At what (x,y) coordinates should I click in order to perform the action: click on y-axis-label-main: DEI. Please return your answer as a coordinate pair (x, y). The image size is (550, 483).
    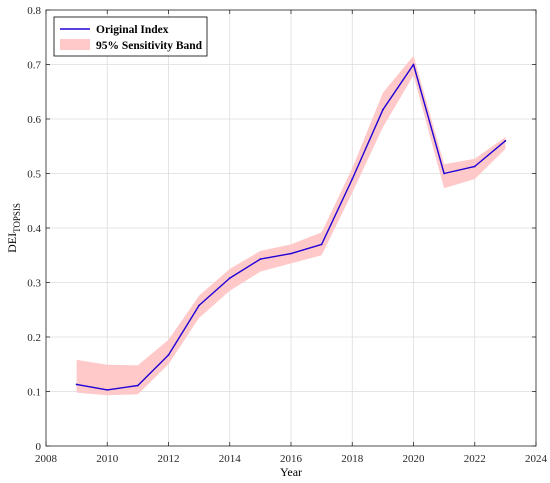
    Looking at the image, I should click on (12, 243).